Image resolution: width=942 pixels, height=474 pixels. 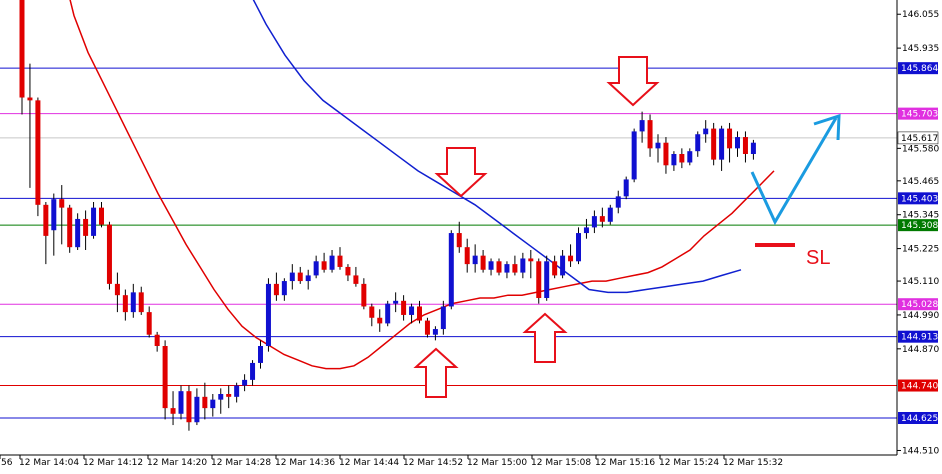 What do you see at coordinates (920, 49) in the screenshot?
I see `y-tick-label: 145.935` at bounding box center [920, 49].